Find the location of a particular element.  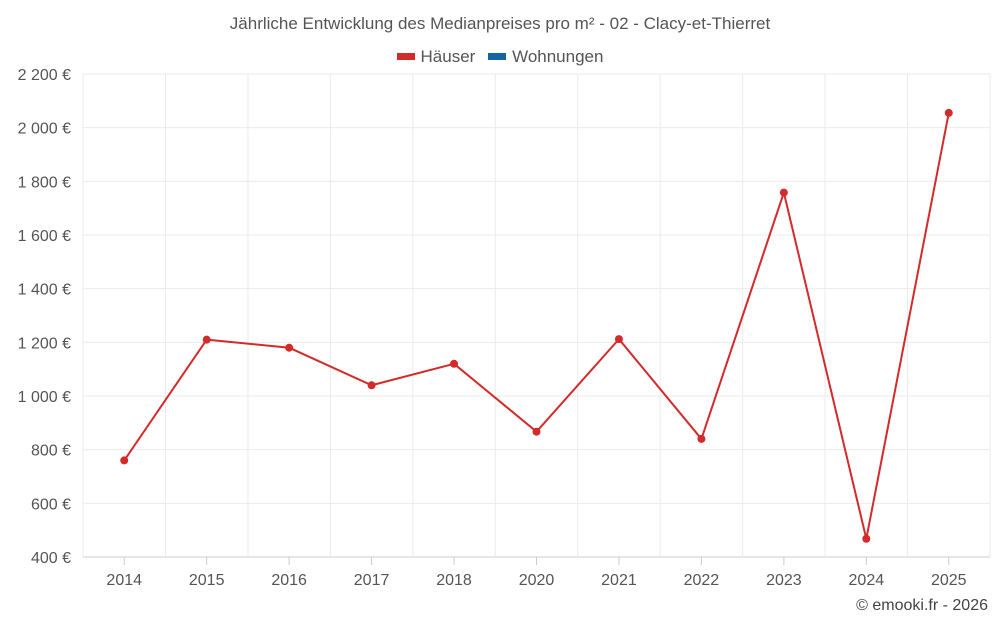

legend-label-houses: Häuser is located at coordinates (448, 56).